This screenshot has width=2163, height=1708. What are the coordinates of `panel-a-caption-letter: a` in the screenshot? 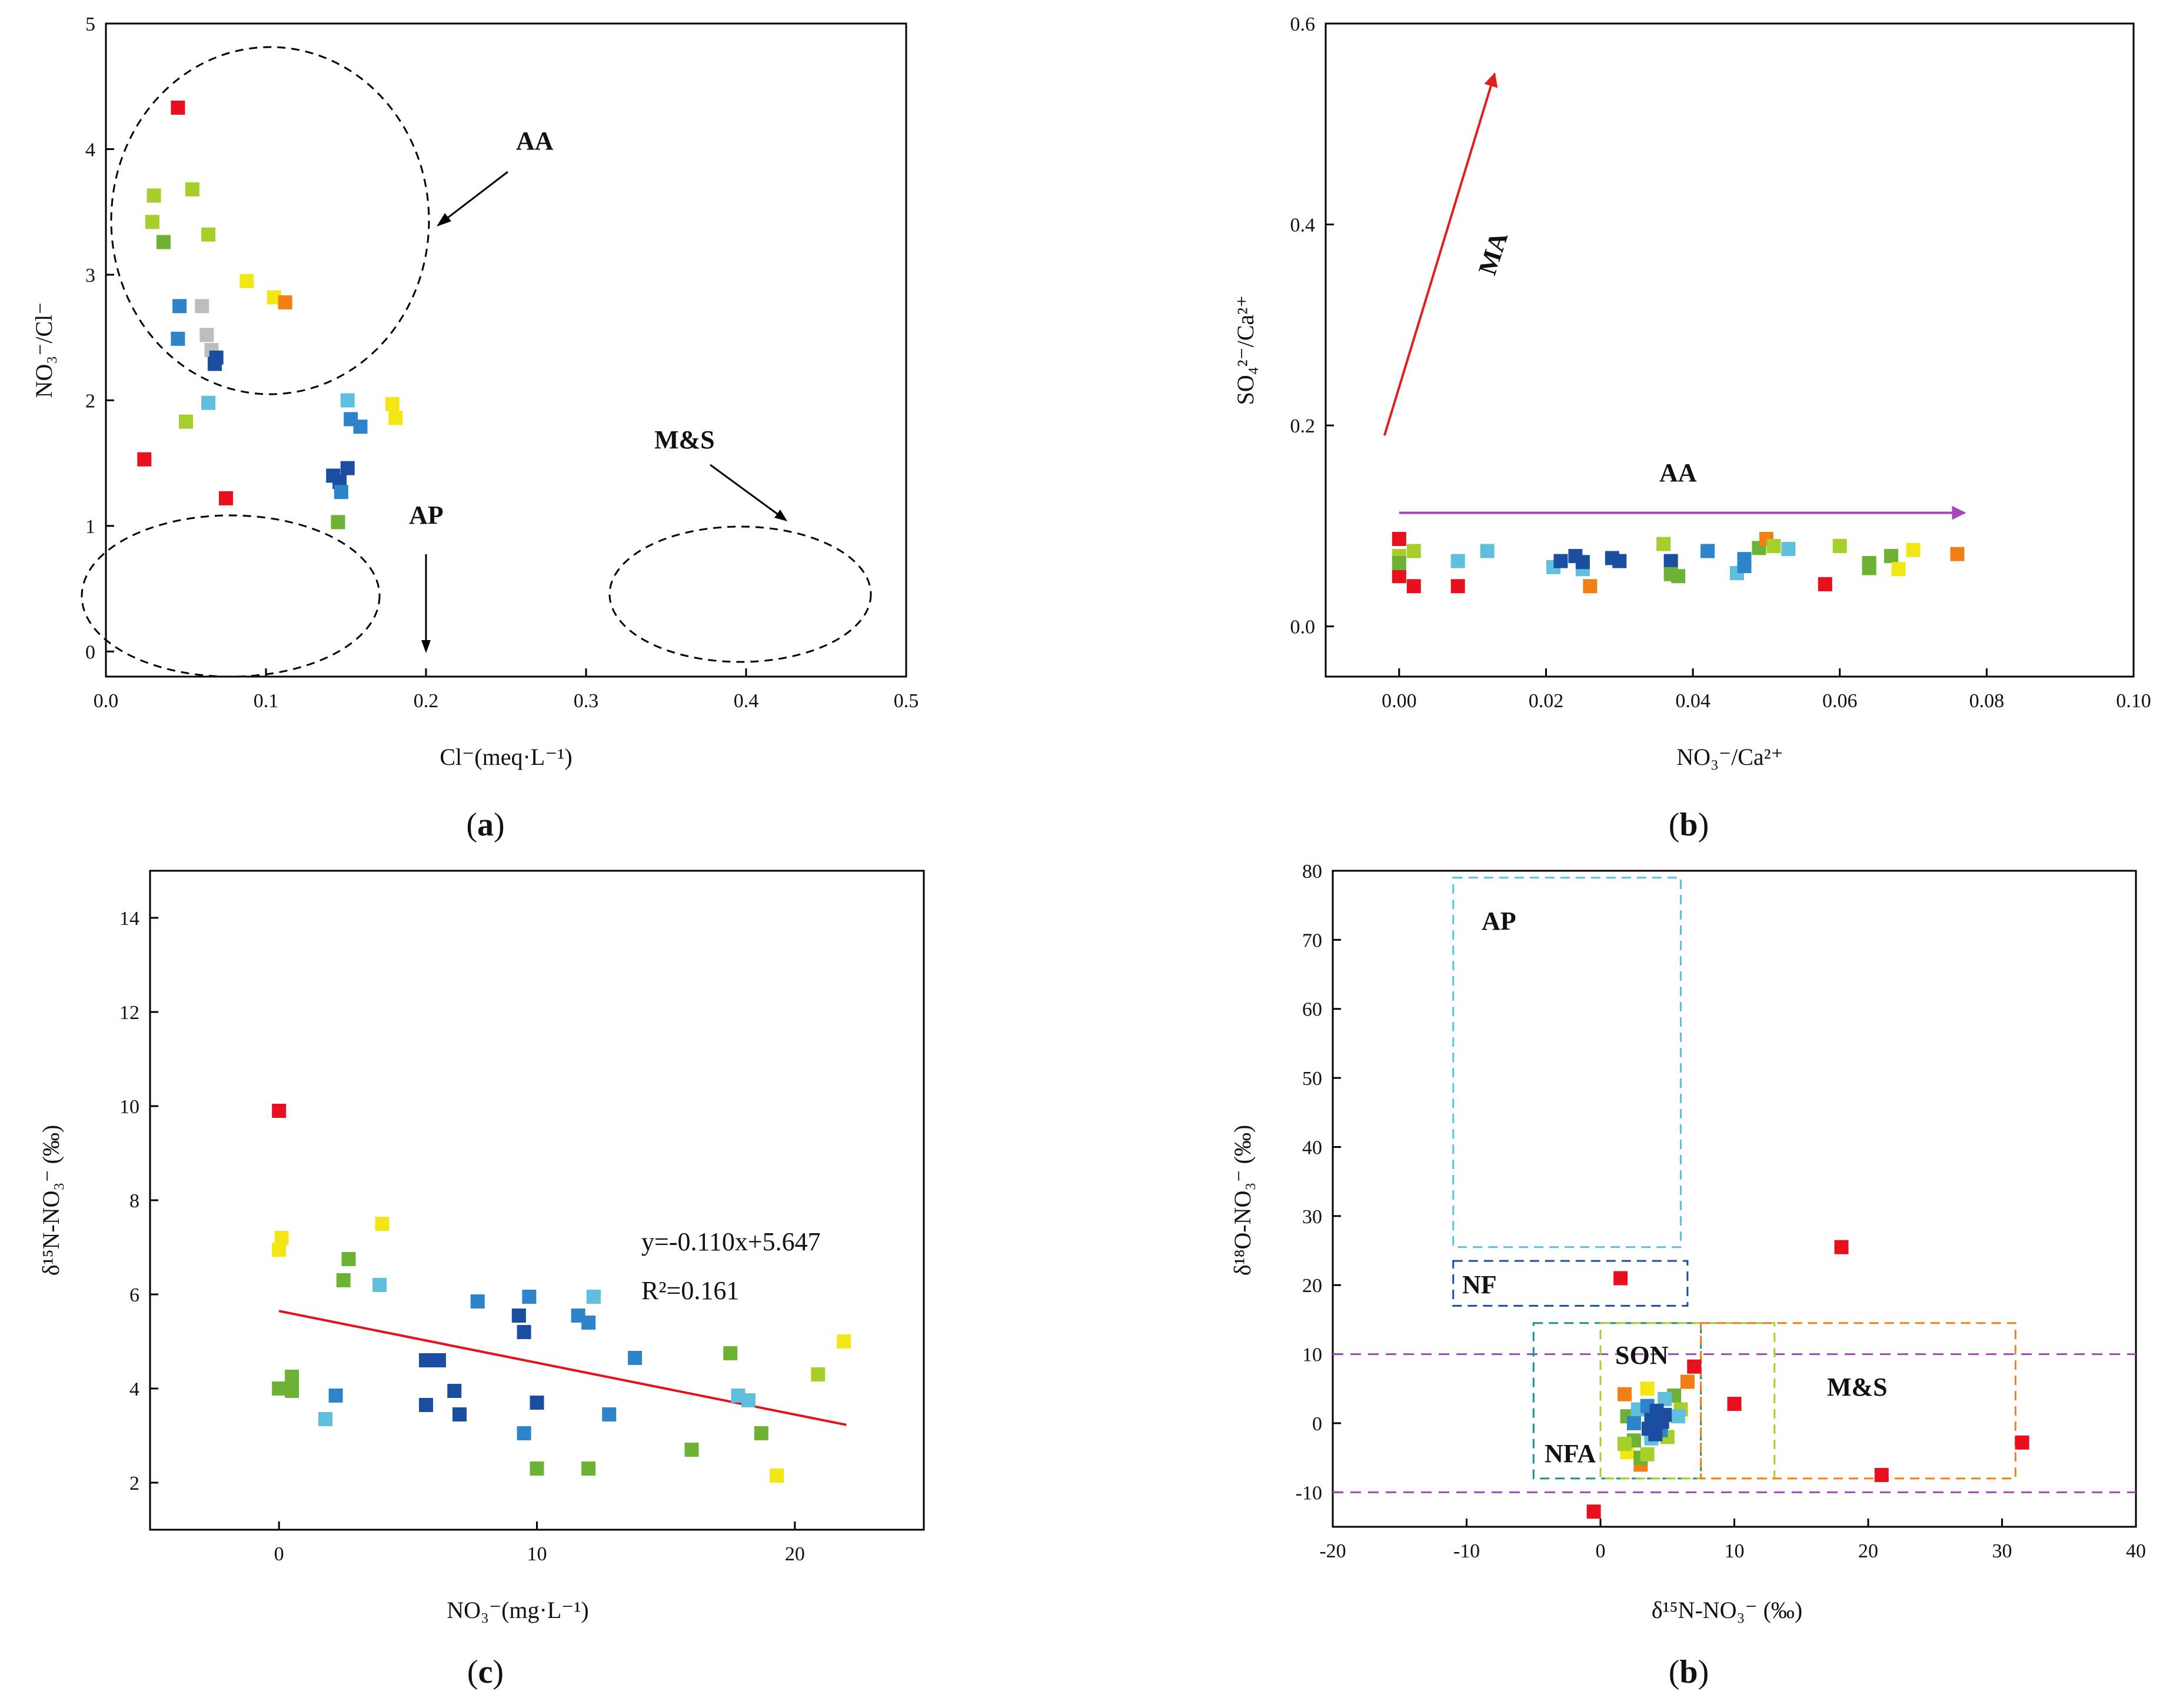 It's located at (485, 825).